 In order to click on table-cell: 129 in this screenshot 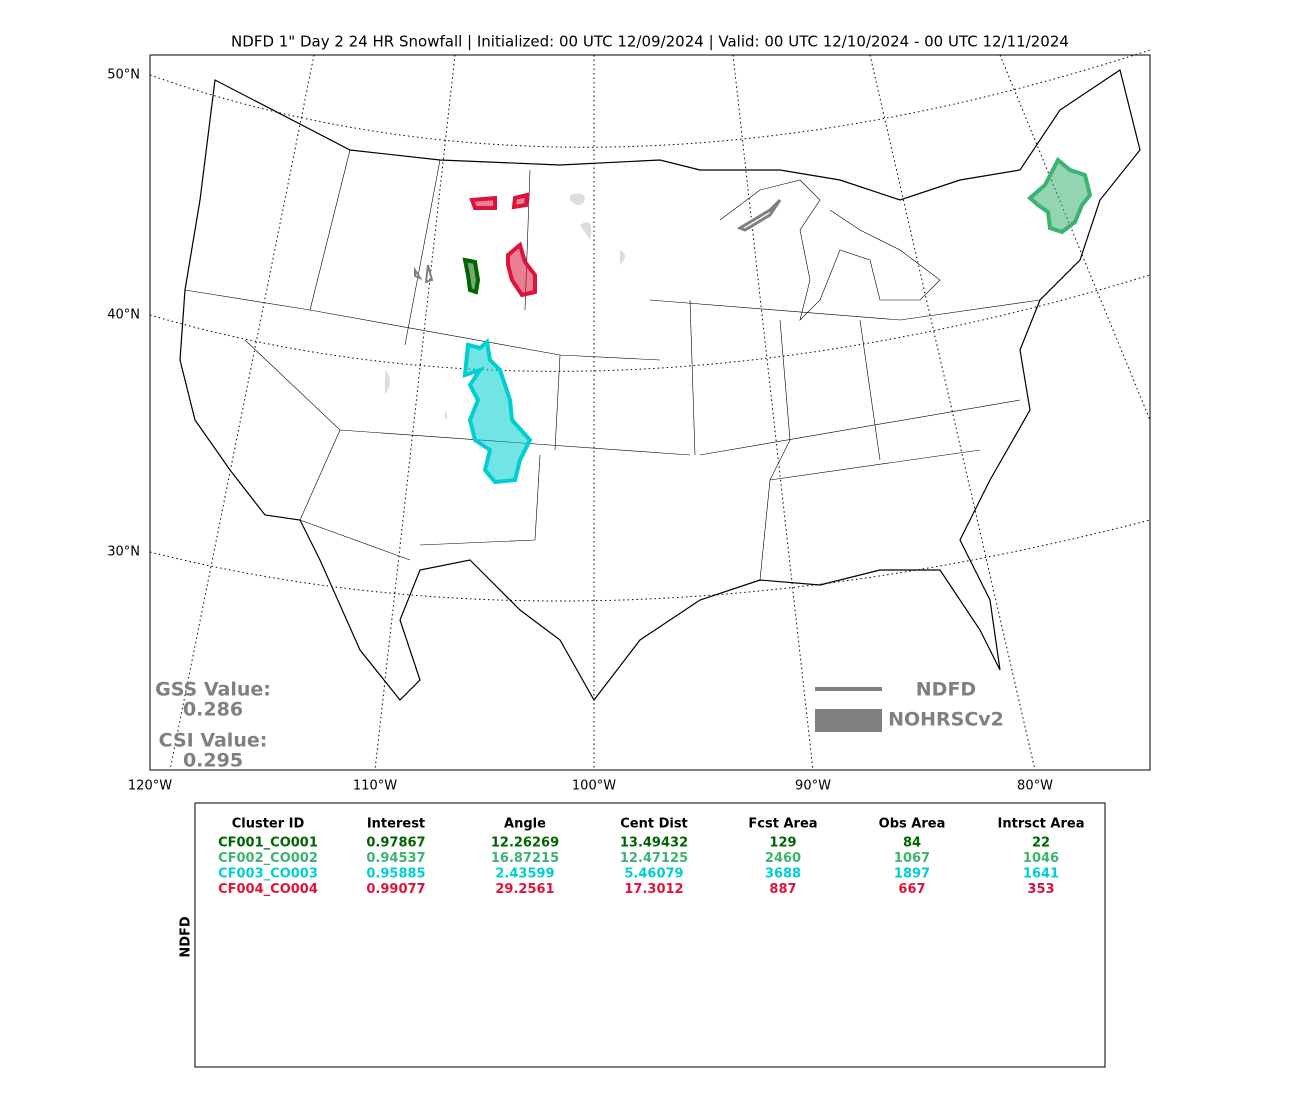, I will do `click(782, 843)`.